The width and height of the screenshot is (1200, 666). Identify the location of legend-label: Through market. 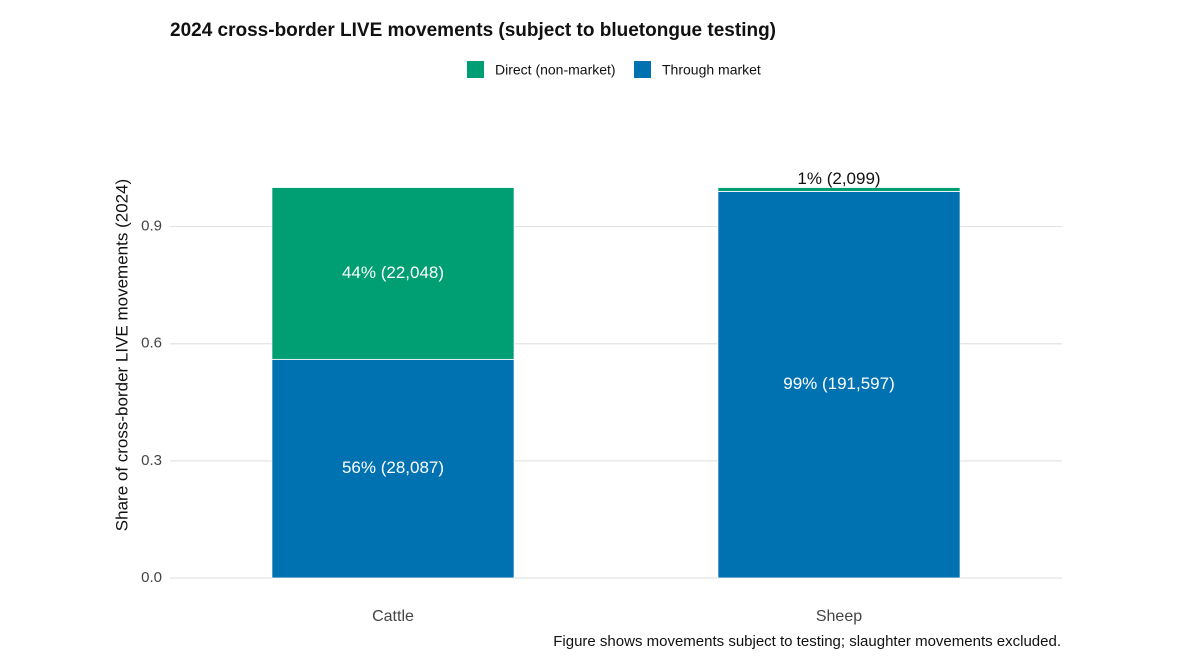
(711, 70).